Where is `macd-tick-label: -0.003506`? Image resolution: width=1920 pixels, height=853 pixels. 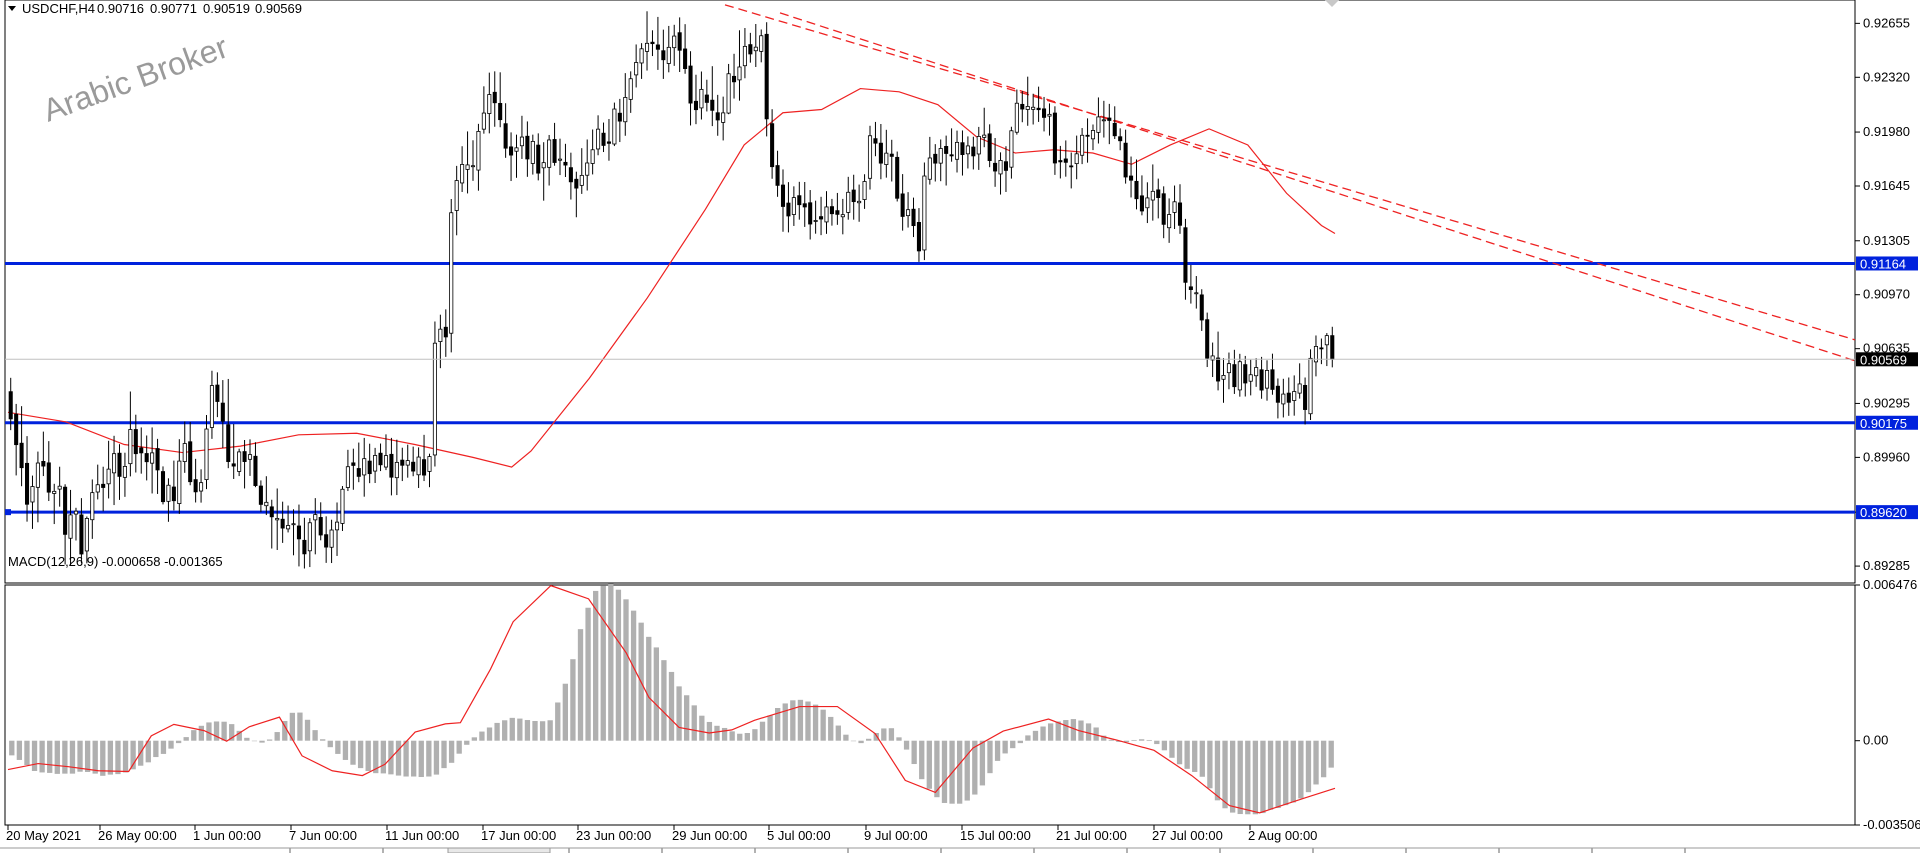 macd-tick-label: -0.003506 is located at coordinates (1891, 824).